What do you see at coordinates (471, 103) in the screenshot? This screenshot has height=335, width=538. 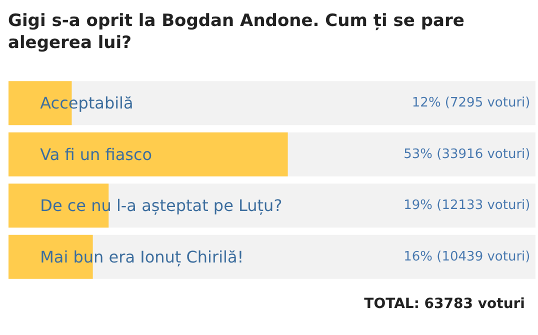 I see `data-label: 12% (7295 voturi)` at bounding box center [471, 103].